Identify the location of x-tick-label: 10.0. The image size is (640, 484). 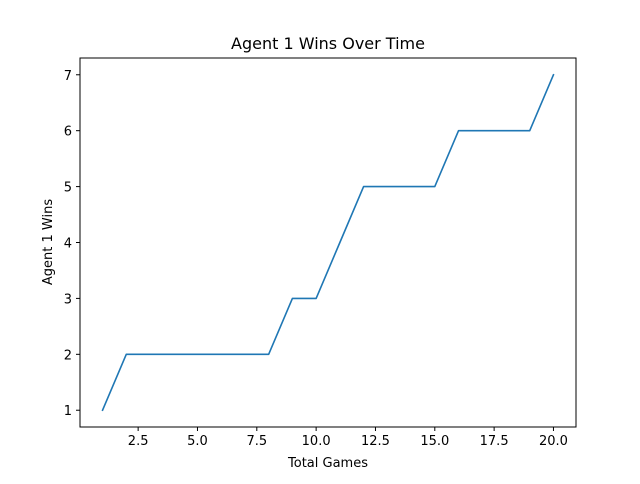
(316, 441).